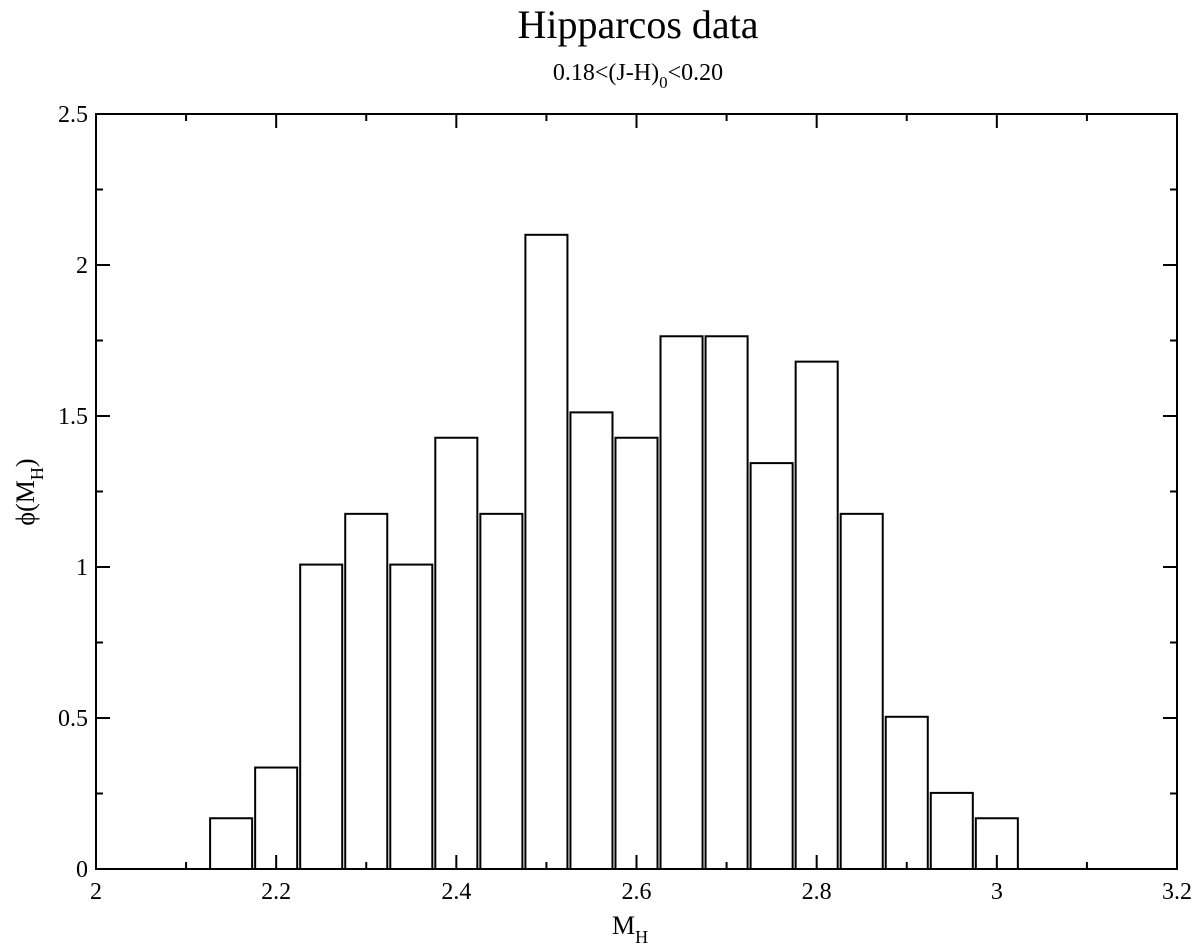  I want to click on x-label-main: M, so click(623, 925).